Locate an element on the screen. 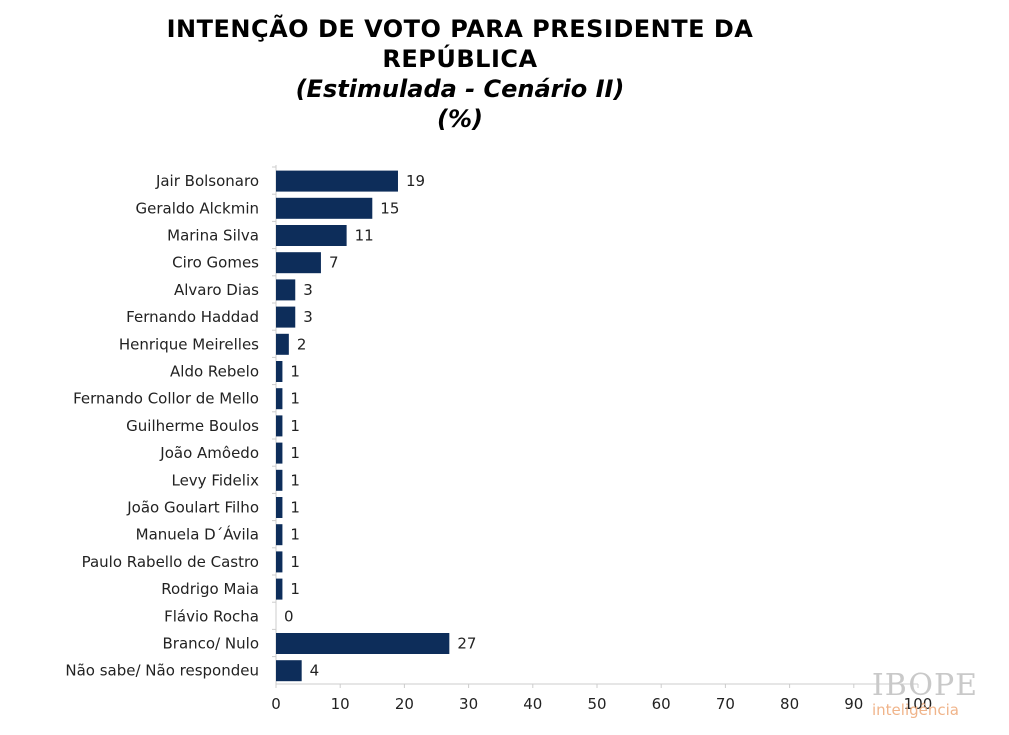 Image resolution: width=1009 pixels, height=735 pixels. x-tick-label: 40 is located at coordinates (532, 704).